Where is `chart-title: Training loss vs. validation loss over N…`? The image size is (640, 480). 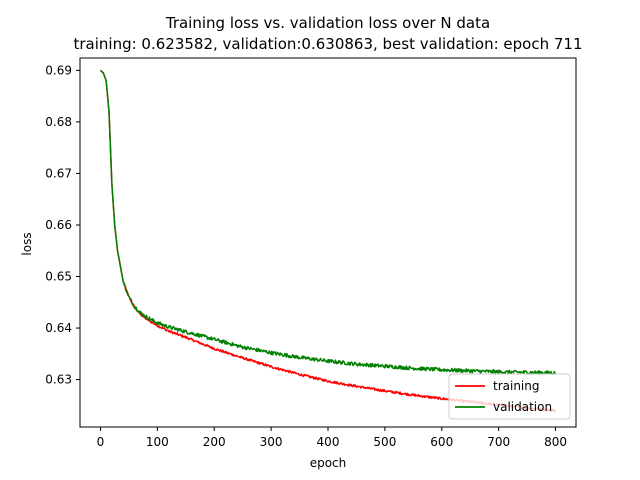 chart-title: Training loss vs. validation loss over N… is located at coordinates (327, 23).